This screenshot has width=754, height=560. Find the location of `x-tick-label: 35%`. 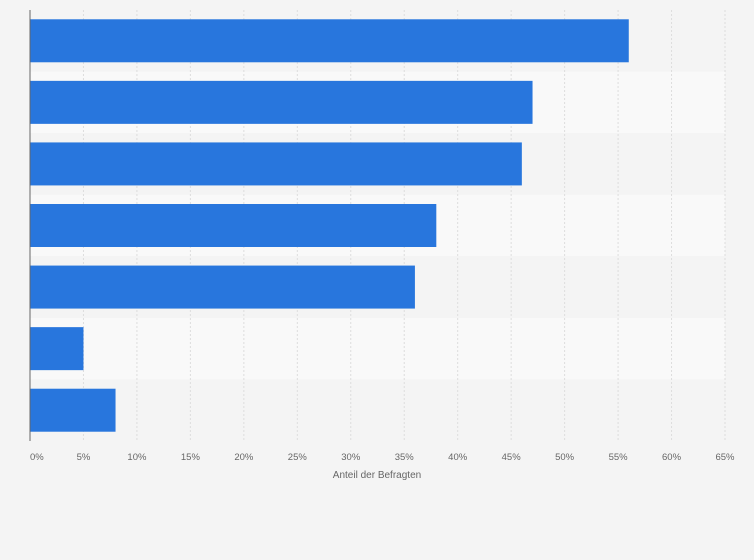

x-tick-label: 35% is located at coordinates (405, 457).